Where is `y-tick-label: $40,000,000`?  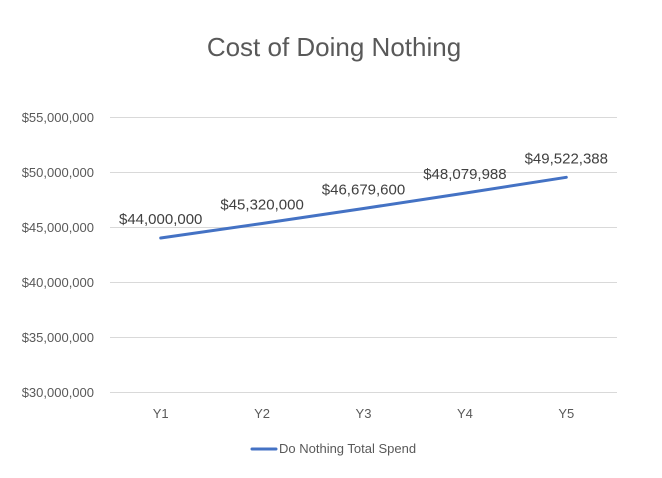
y-tick-label: $40,000,000 is located at coordinates (58, 282).